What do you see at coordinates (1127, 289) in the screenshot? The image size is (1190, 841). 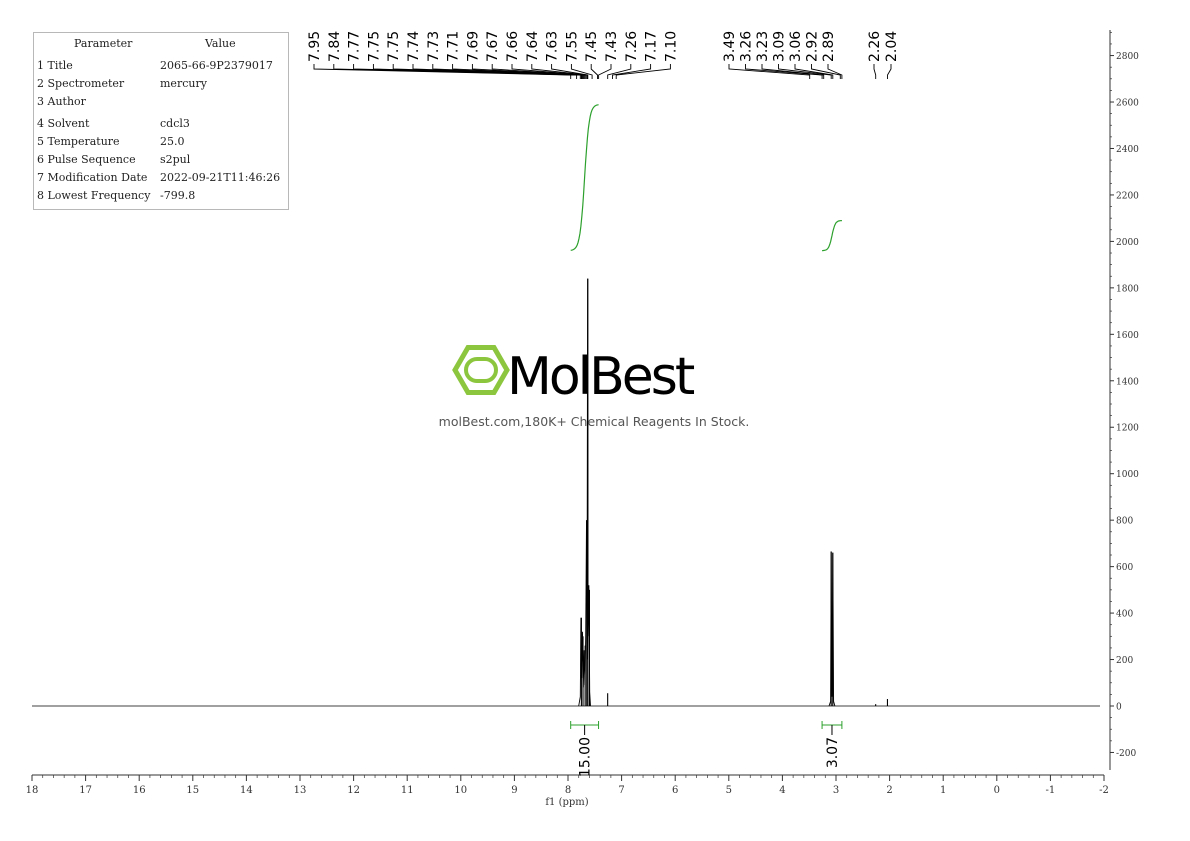 I see `y-tick-label: 1800` at bounding box center [1127, 289].